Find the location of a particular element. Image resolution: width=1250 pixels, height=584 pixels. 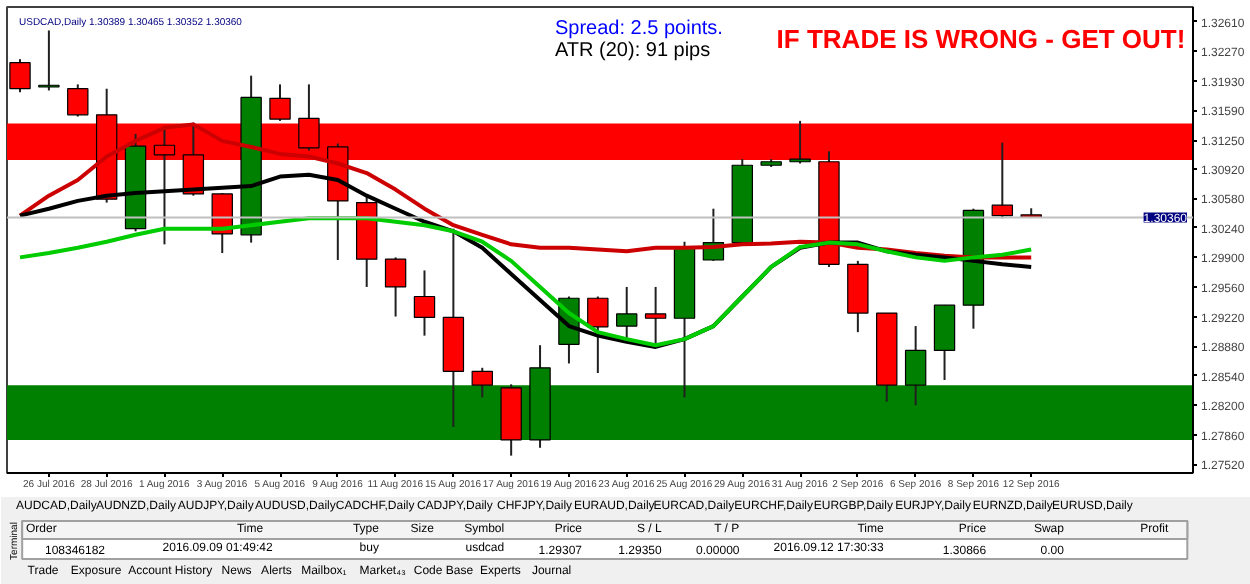

annotation: Spread: 2.5 points. is located at coordinates (639, 29).